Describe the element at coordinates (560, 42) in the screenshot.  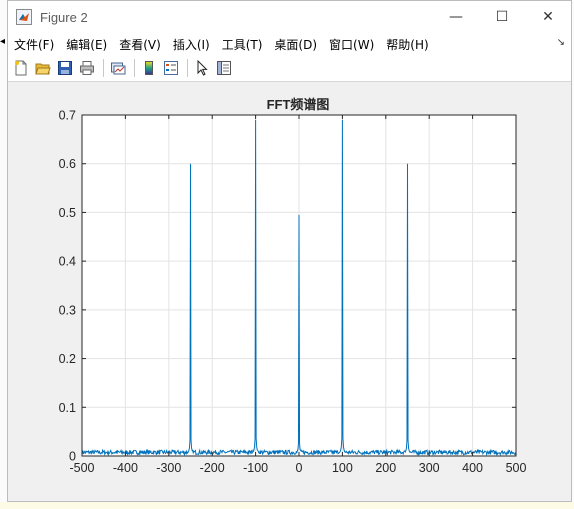
I see `toolbar-dock-arrow-icon: ↘` at that location.